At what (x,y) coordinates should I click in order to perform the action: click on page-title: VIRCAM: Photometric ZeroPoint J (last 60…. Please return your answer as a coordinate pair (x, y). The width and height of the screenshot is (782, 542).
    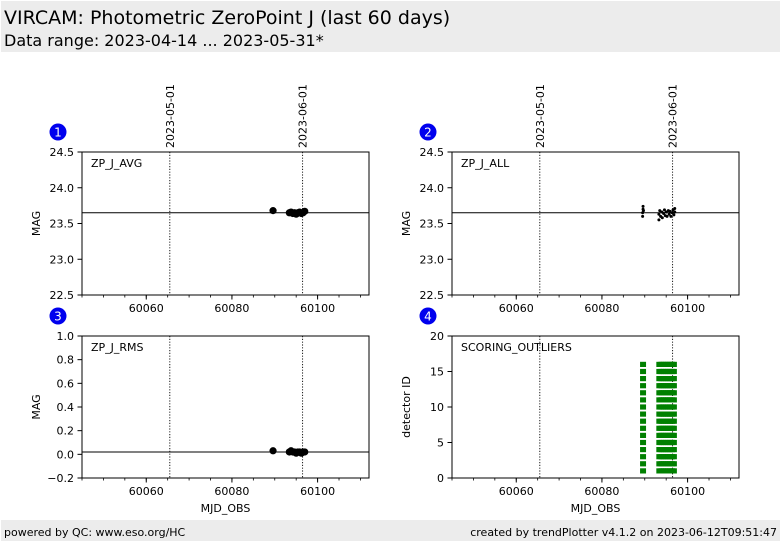
    Looking at the image, I should click on (227, 18).